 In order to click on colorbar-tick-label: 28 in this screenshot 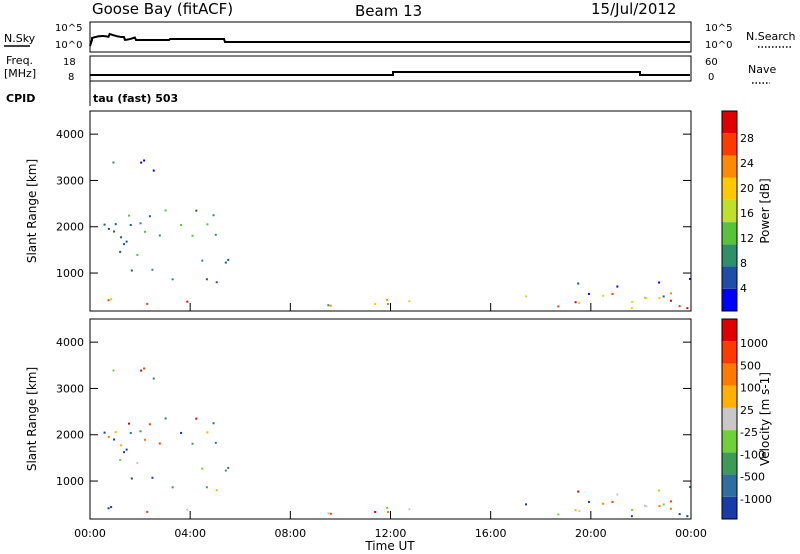, I will do `click(747, 138)`.